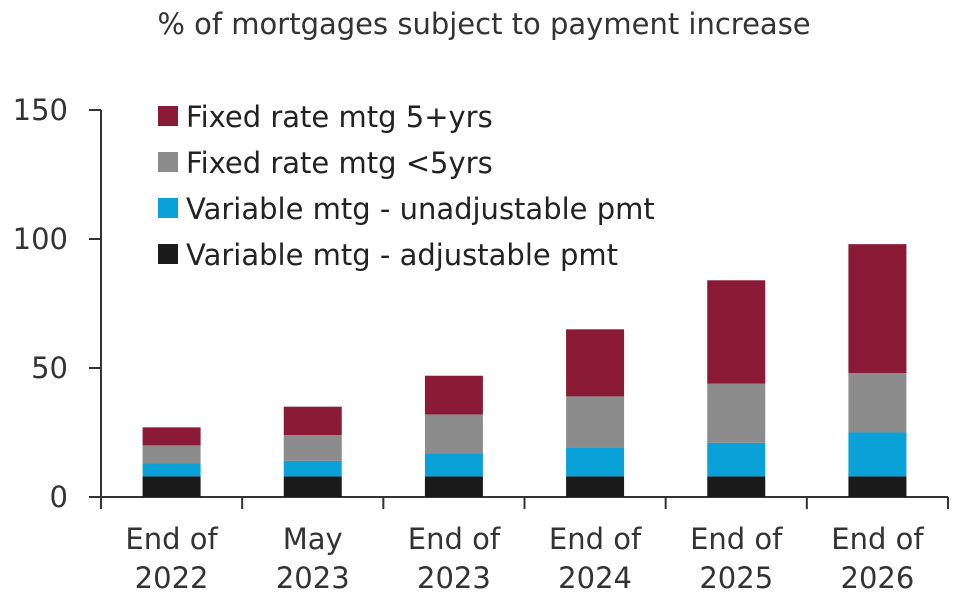 Image resolution: width=973 pixels, height=610 pixels. I want to click on legend-label: Variable mtg - unadjustable pmt, so click(420, 209).